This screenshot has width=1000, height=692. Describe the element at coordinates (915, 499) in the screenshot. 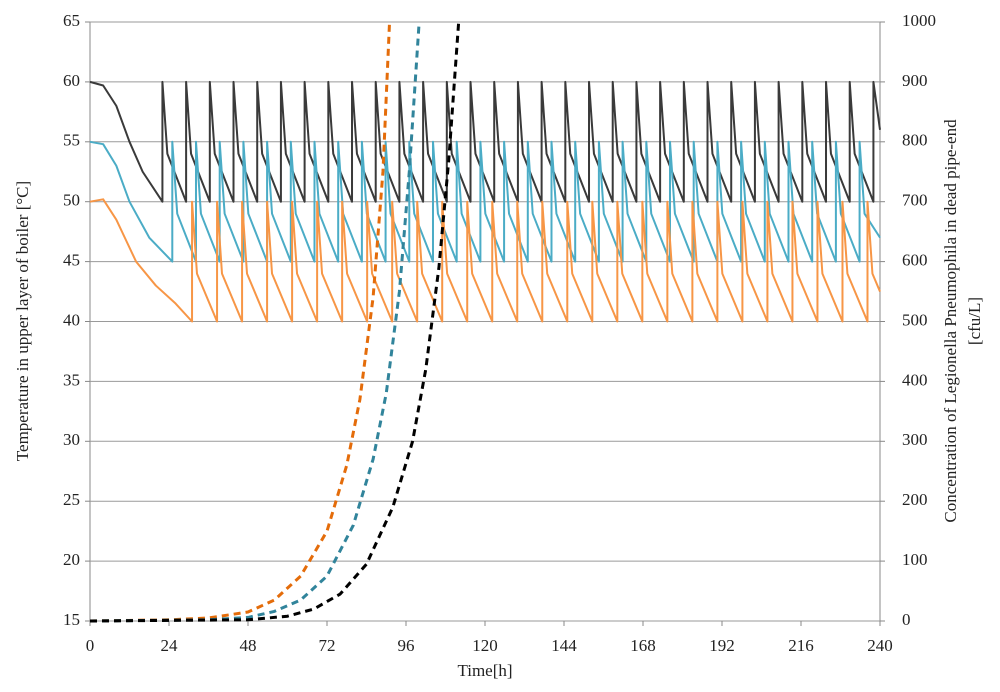

I see `y2-tick-label: 200` at that location.